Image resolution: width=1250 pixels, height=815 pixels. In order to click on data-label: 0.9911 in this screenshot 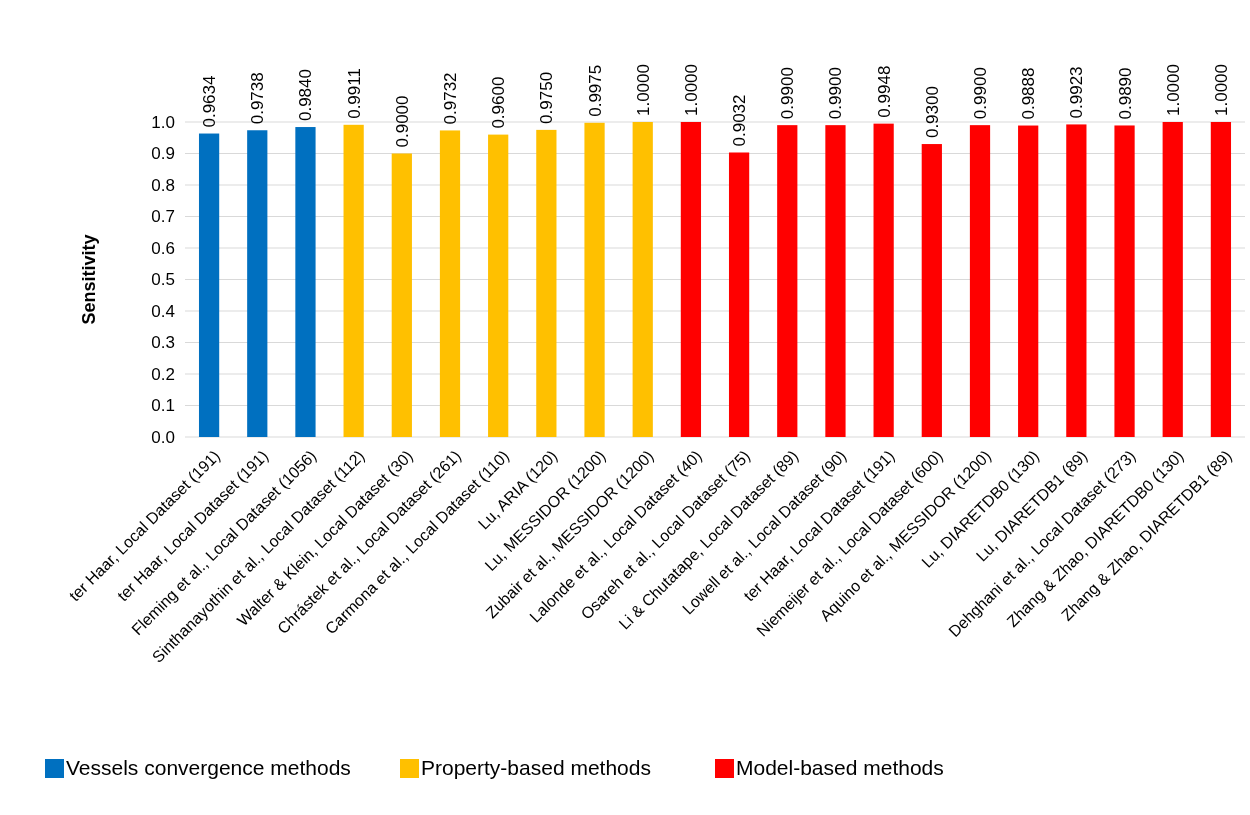, I will do `click(354, 93)`.